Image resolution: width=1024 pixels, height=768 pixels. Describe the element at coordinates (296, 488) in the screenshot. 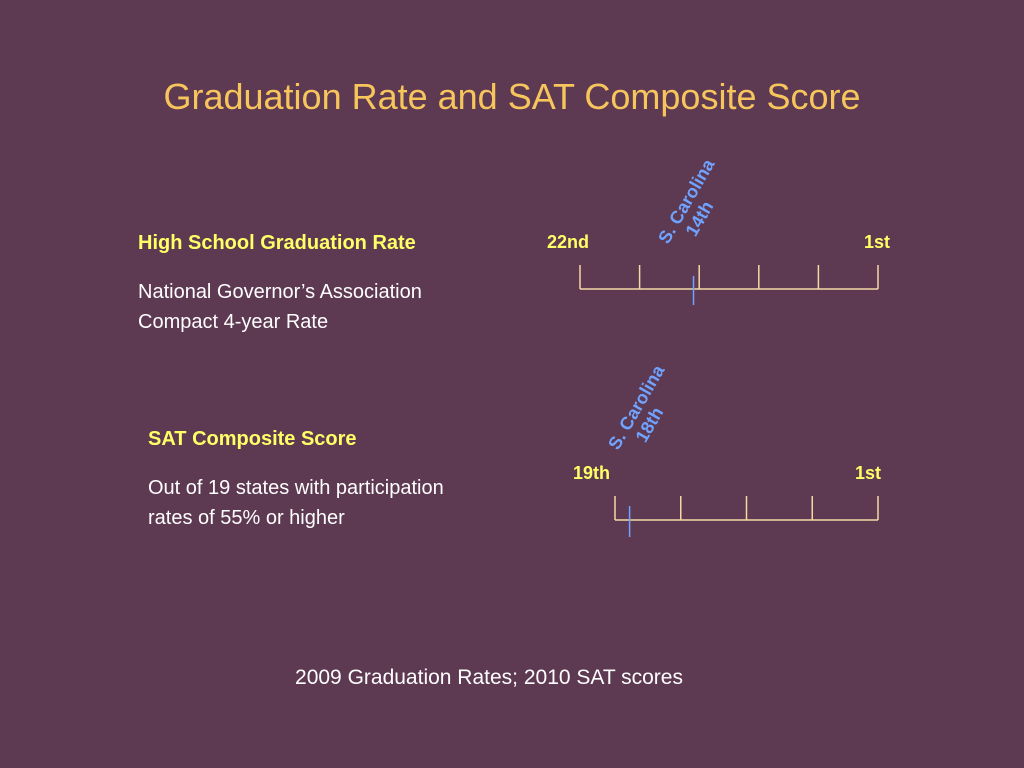

I see `sat-score-desc-line1: Out of 19 states with participation` at that location.